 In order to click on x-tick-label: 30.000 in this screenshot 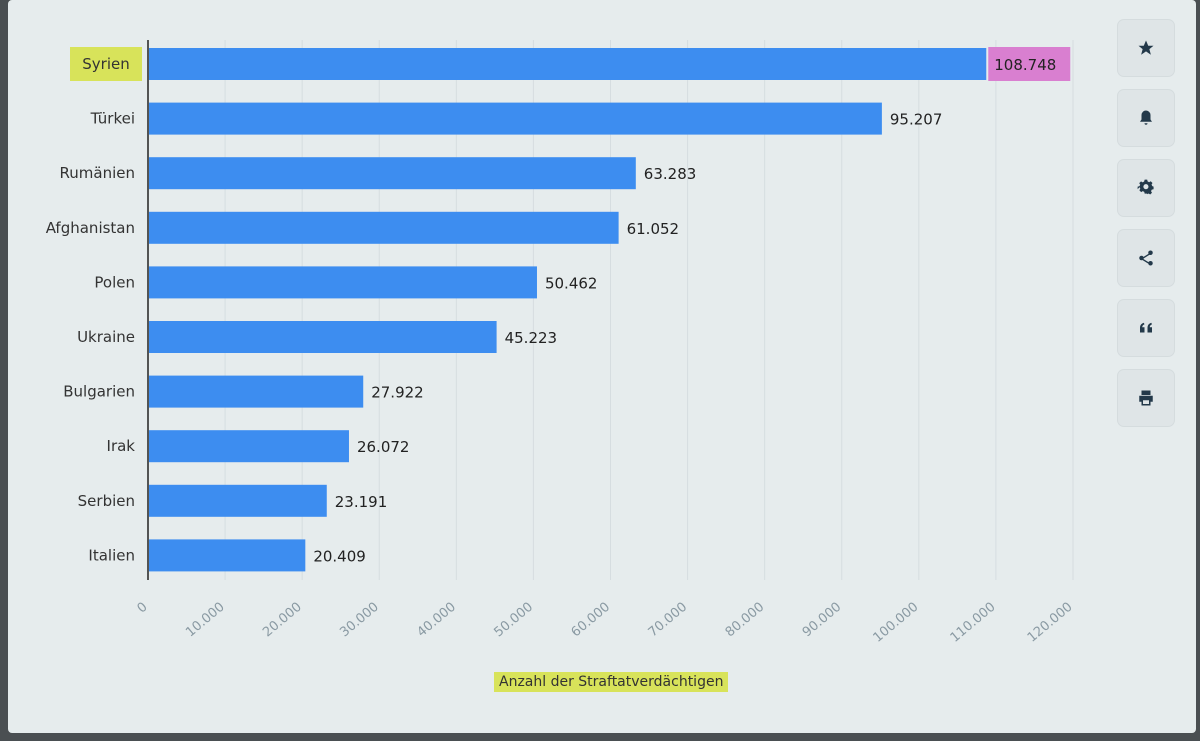, I will do `click(359, 620)`.